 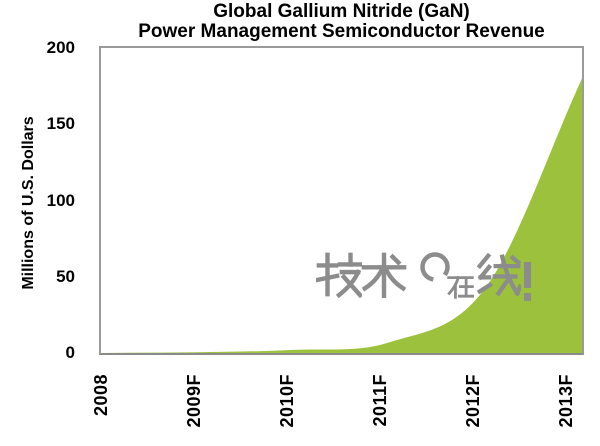 I want to click on chart-title-line2: Power Management Semiconductor Revenue, so click(x=341, y=31).